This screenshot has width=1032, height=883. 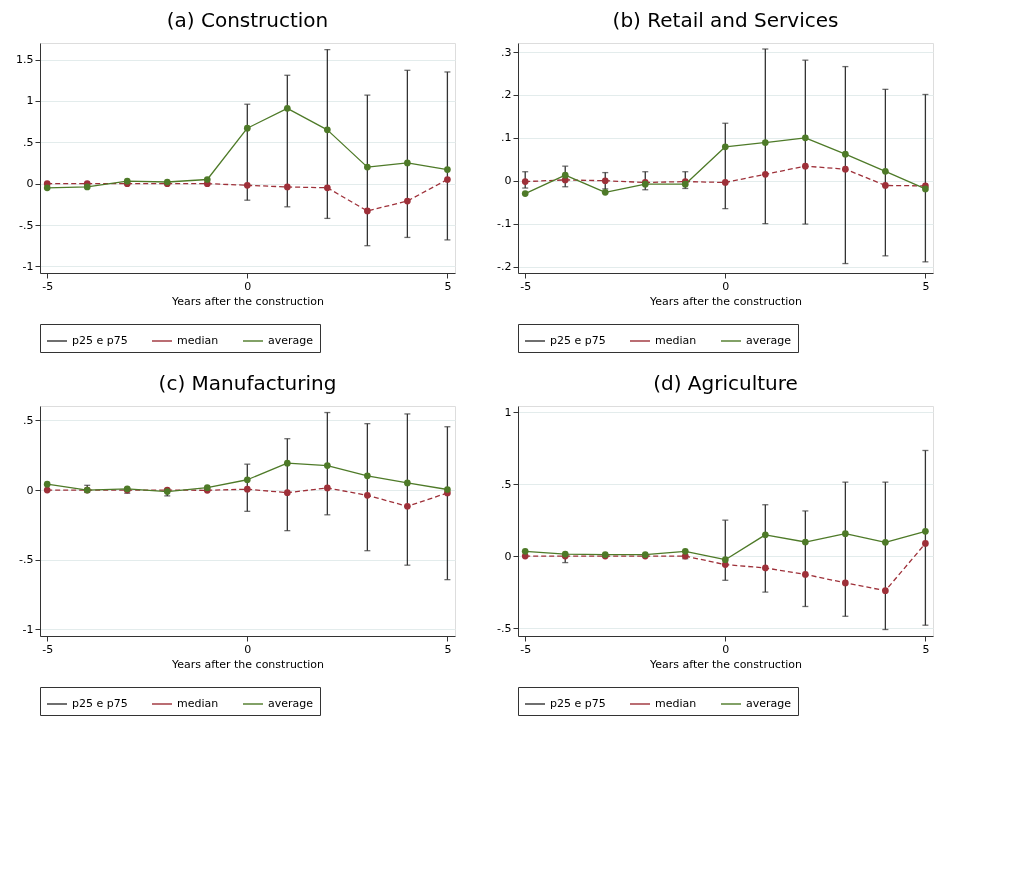 I want to click on y-tick-label: .3, so click(x=506, y=52).